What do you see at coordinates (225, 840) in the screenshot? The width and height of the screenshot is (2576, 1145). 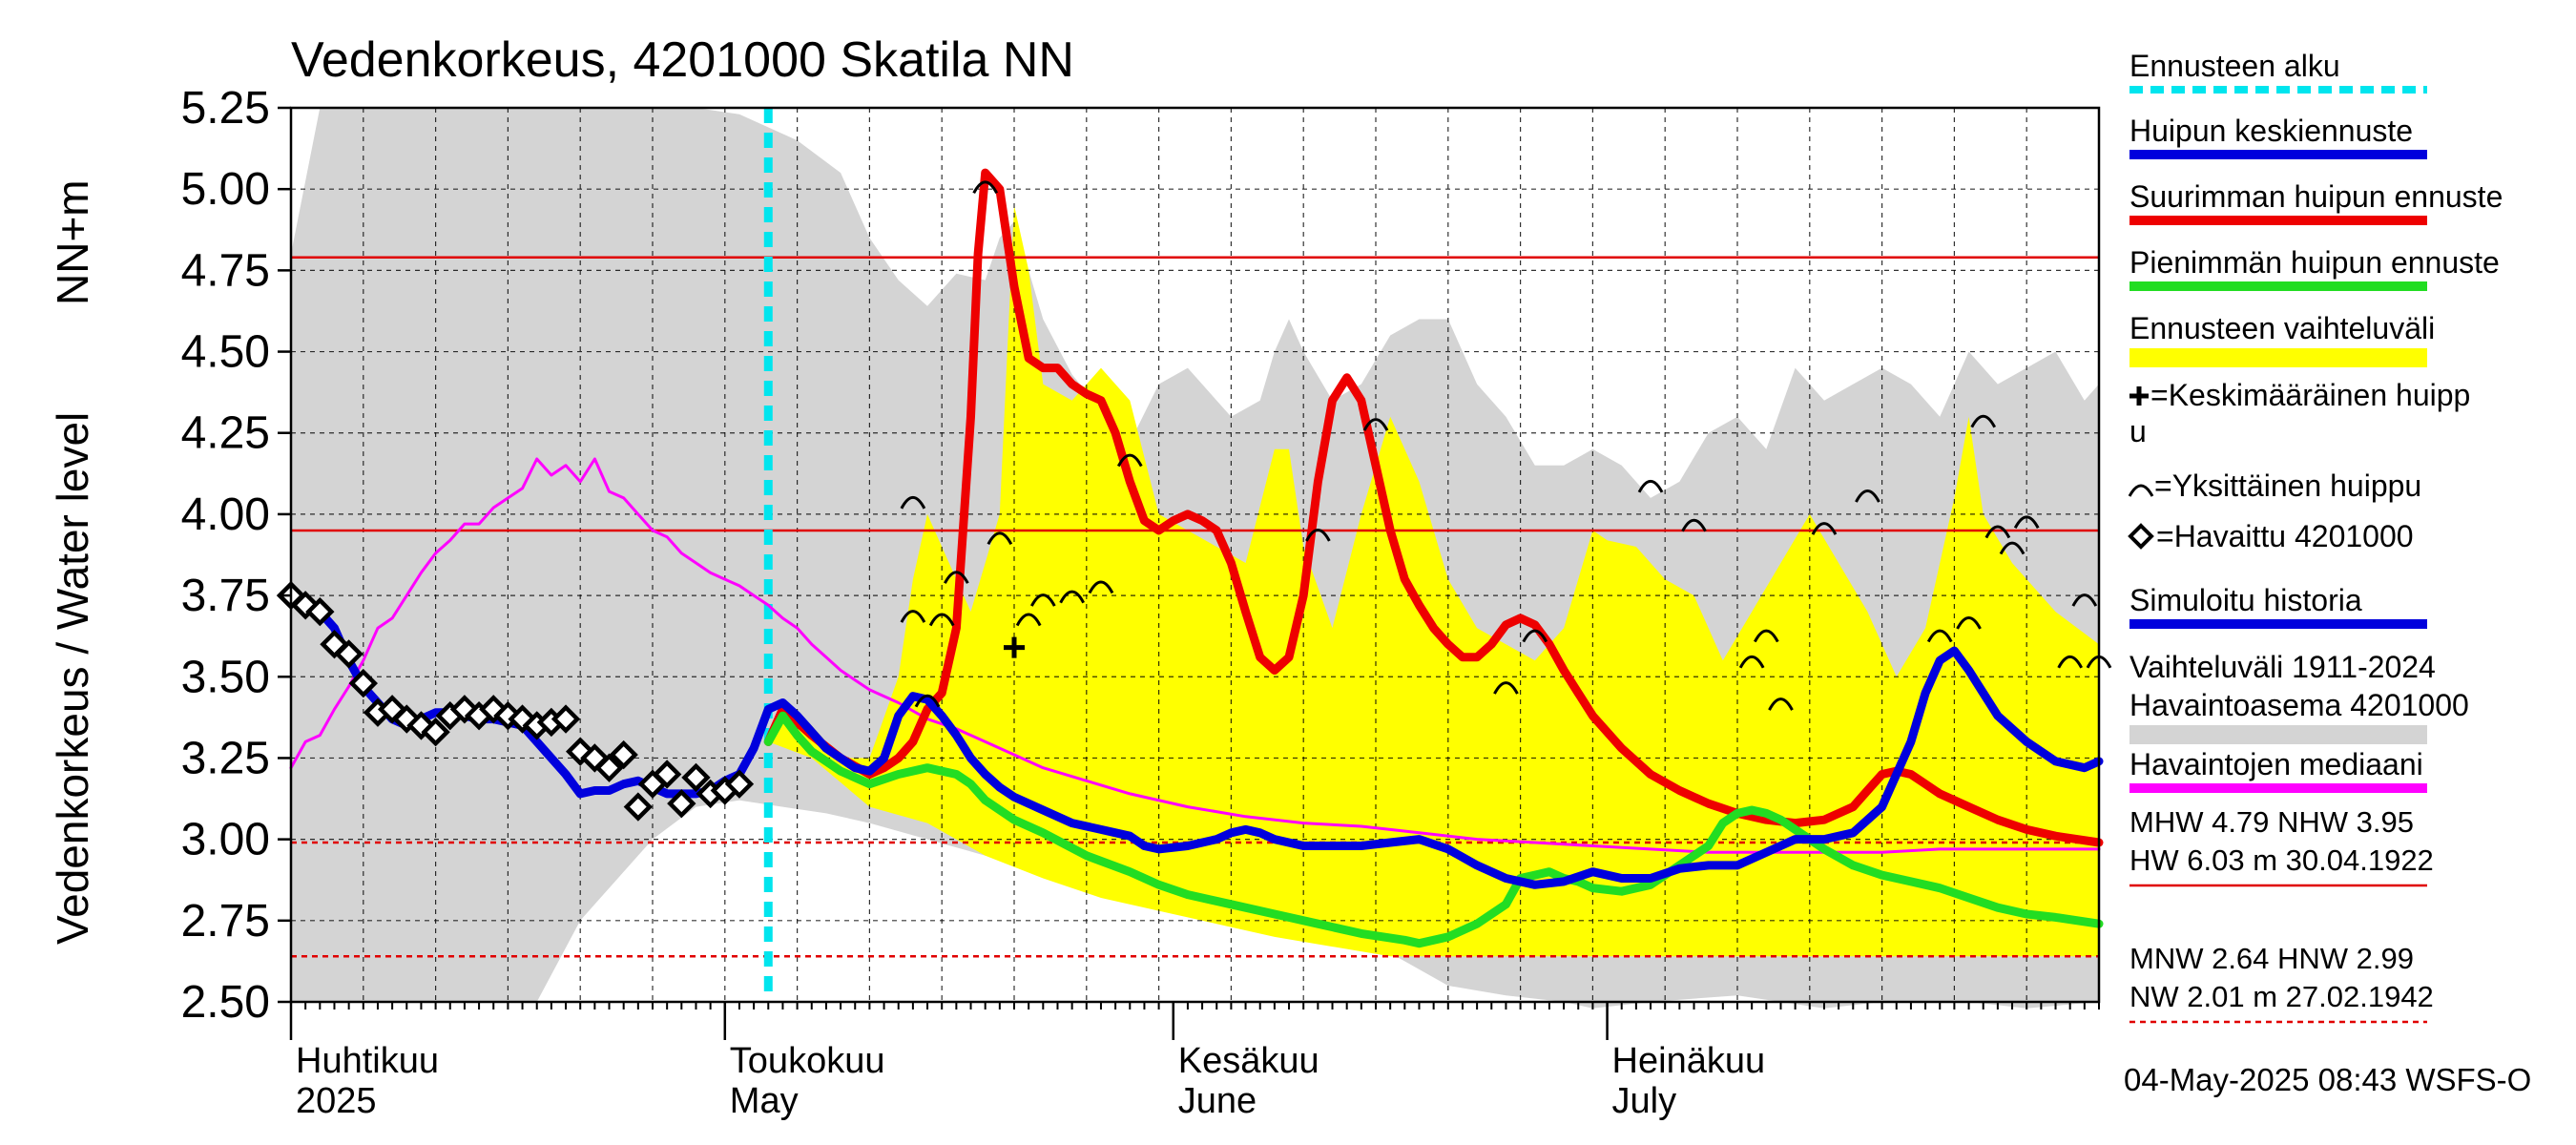 I see `y-tick-label: 3.00` at bounding box center [225, 840].